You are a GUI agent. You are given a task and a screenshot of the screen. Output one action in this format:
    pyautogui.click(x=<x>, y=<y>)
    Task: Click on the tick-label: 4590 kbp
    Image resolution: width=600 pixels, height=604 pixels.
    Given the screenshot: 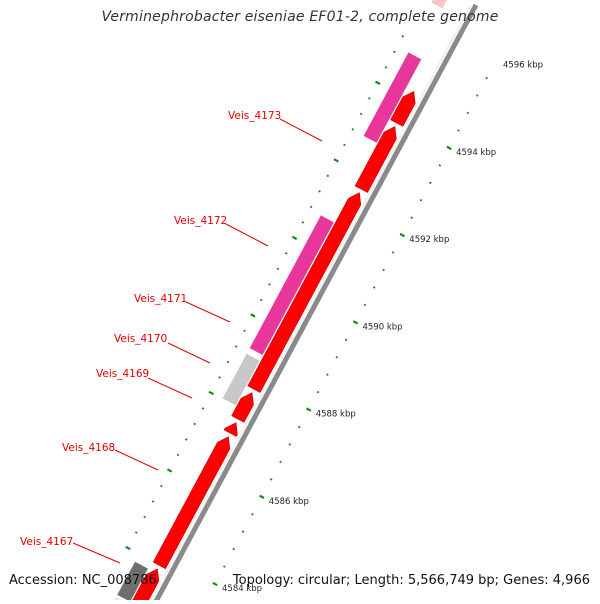 What is the action you would take?
    pyautogui.click(x=383, y=327)
    